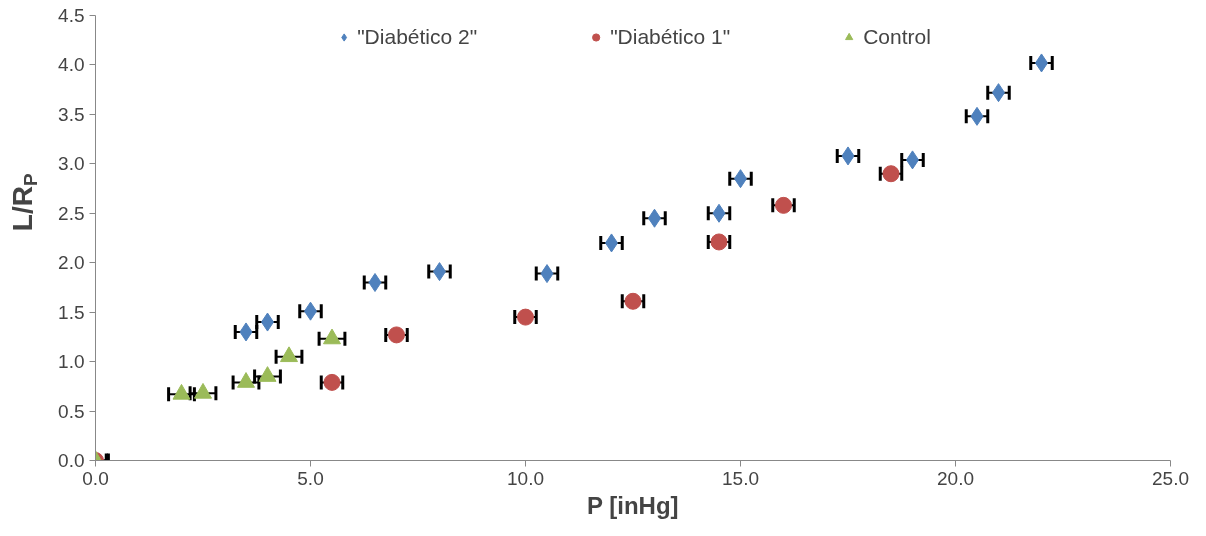  What do you see at coordinates (71, 460) in the screenshot?
I see `y-tick-label: 0.0` at bounding box center [71, 460].